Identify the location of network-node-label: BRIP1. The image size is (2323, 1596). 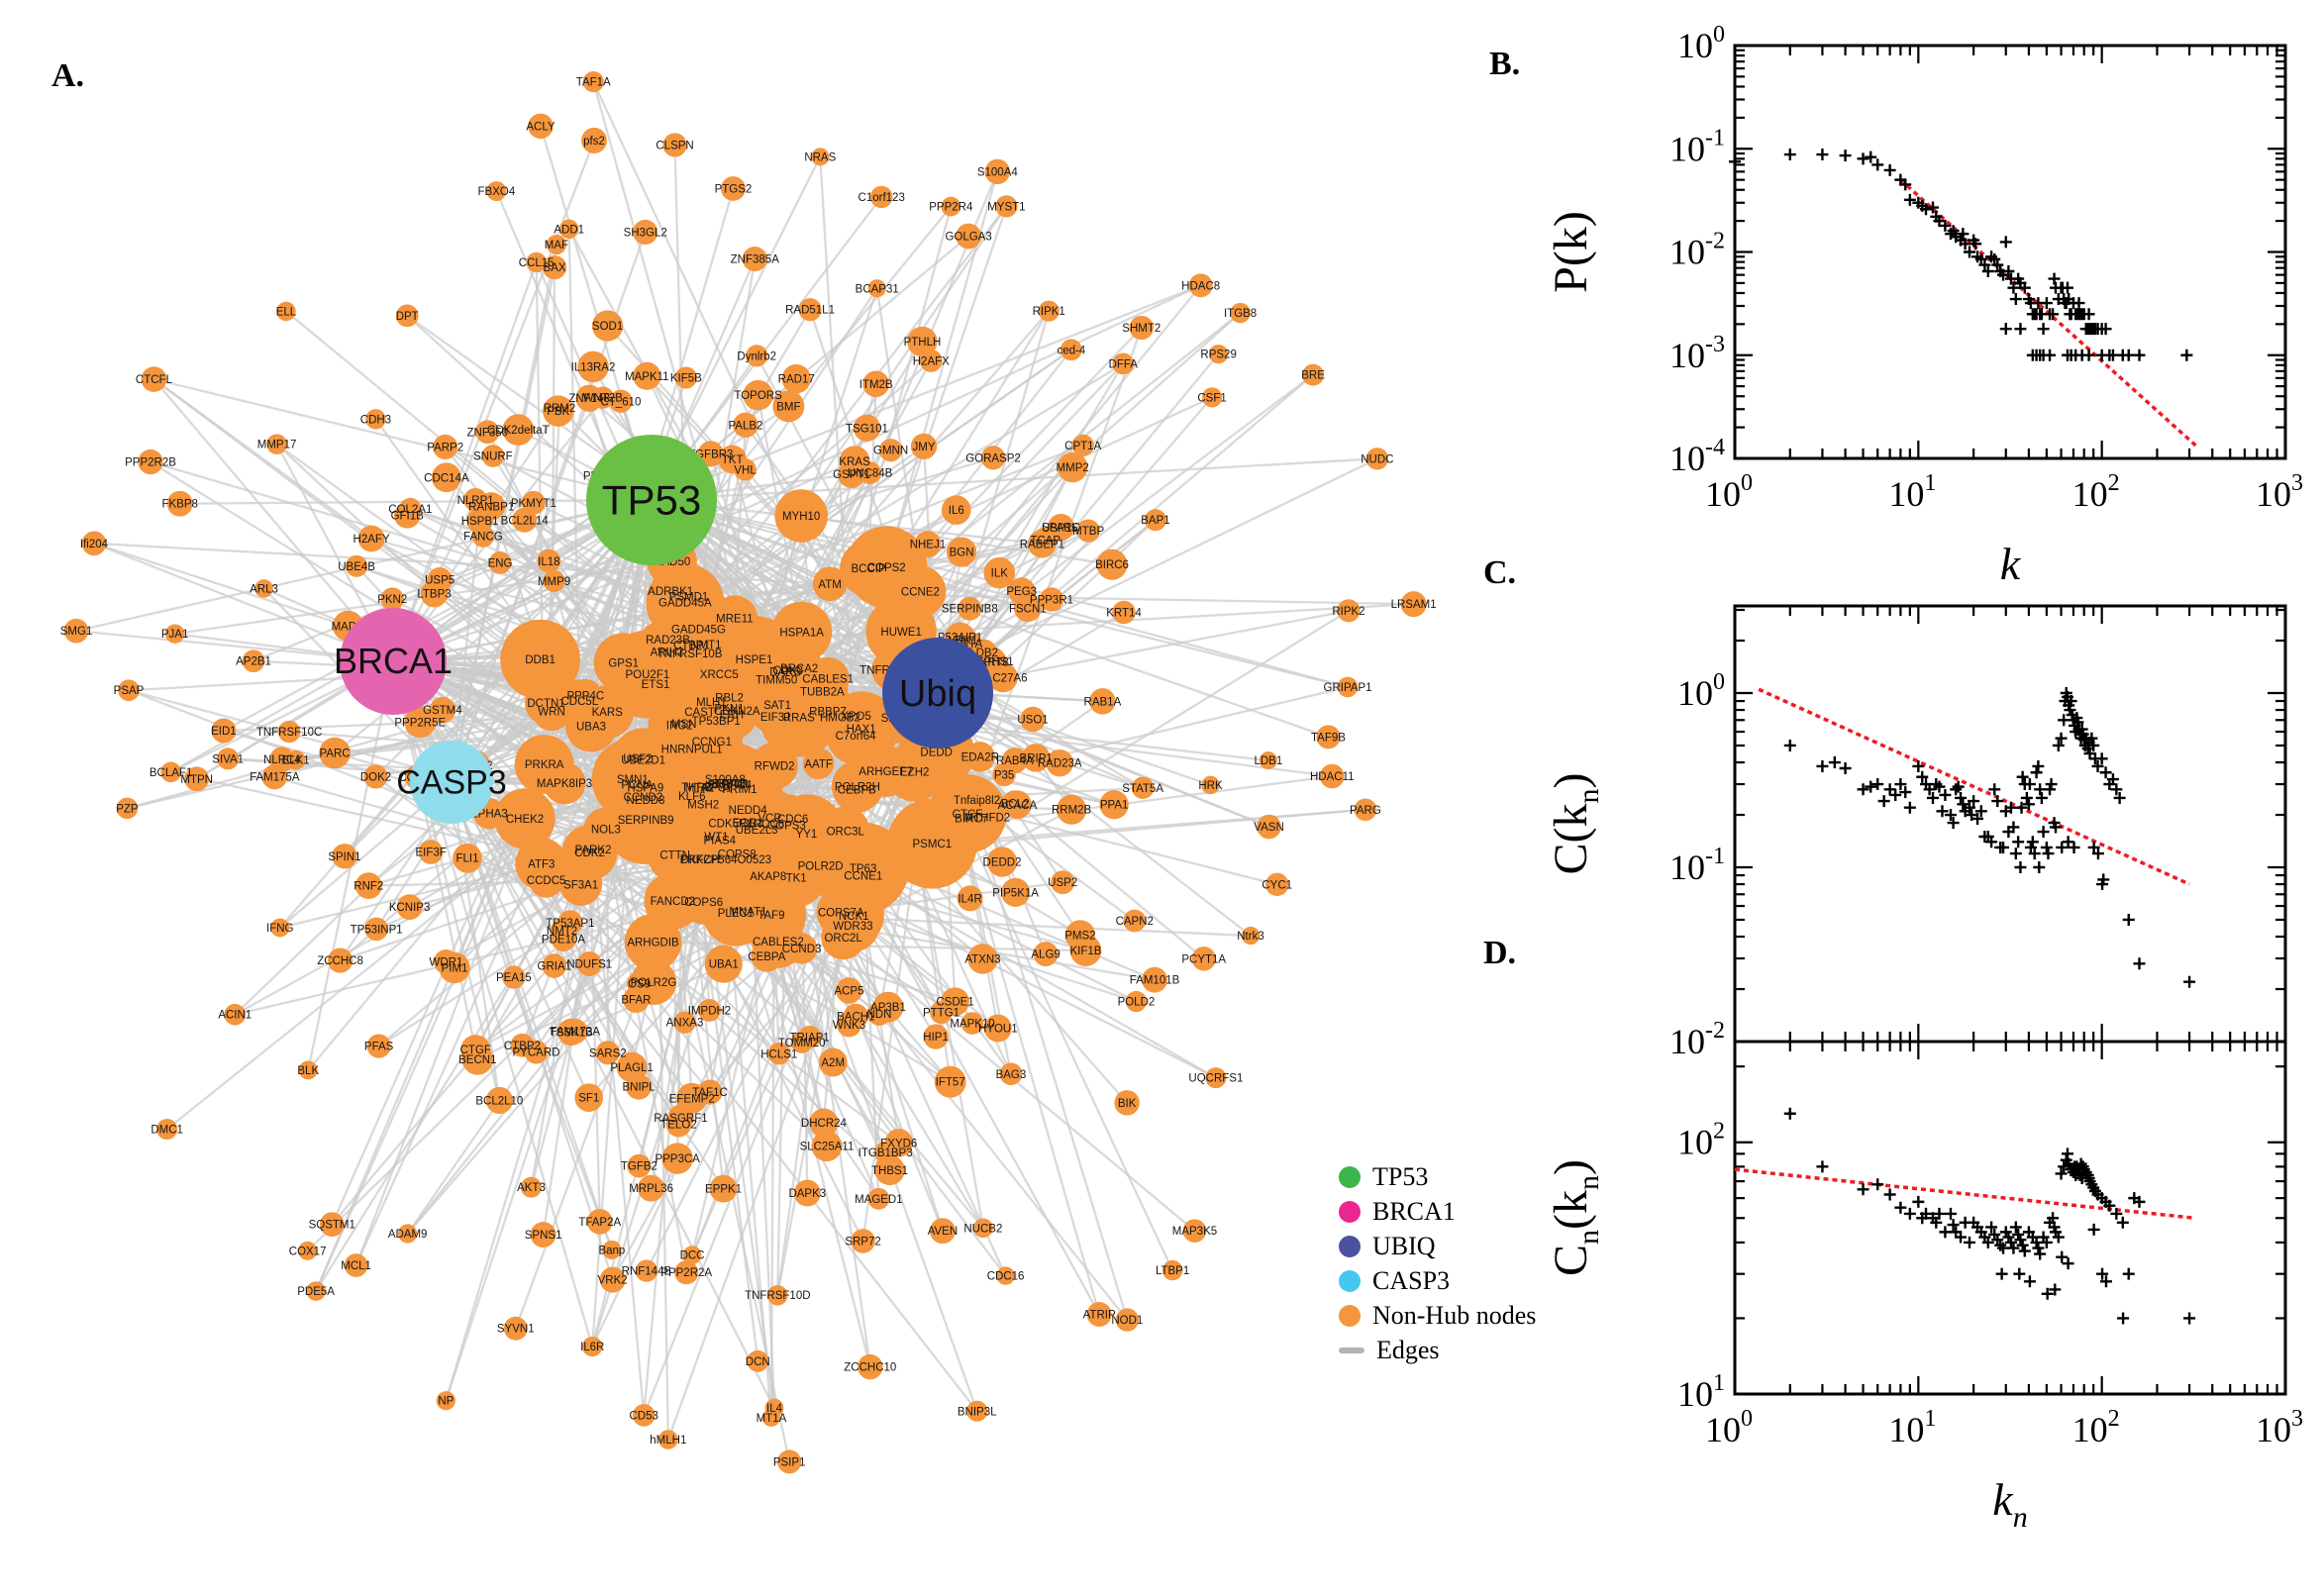
(1036, 758).